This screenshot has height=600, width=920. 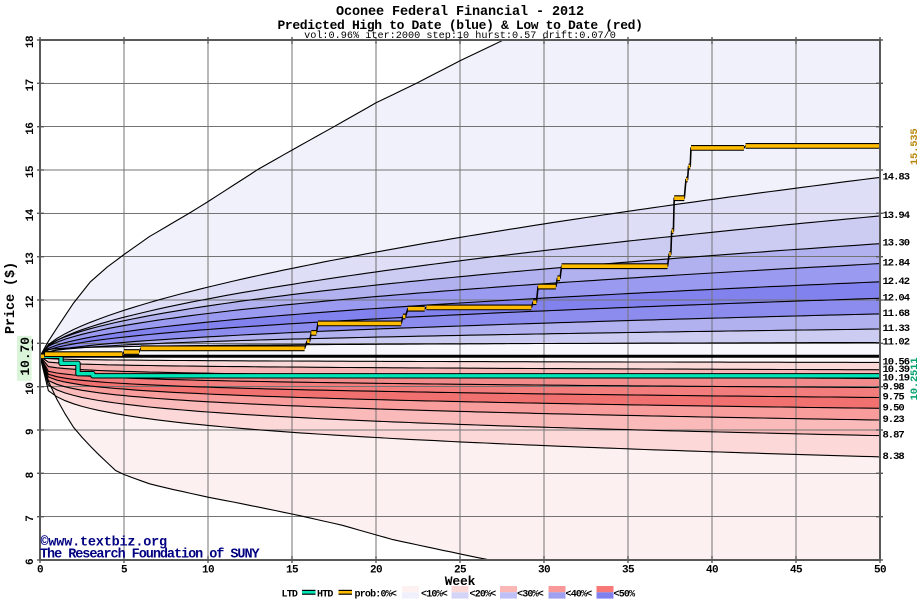 I want to click on svg-text: <20%<, so click(x=483, y=595).